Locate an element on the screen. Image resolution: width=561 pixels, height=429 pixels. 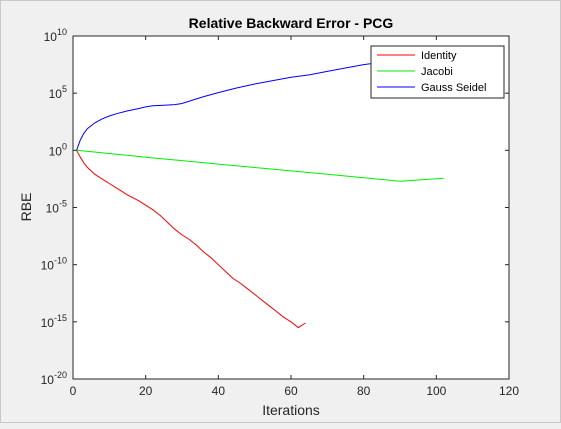
y-tick-label: 10⁻¹⁰ is located at coordinates (54, 264).